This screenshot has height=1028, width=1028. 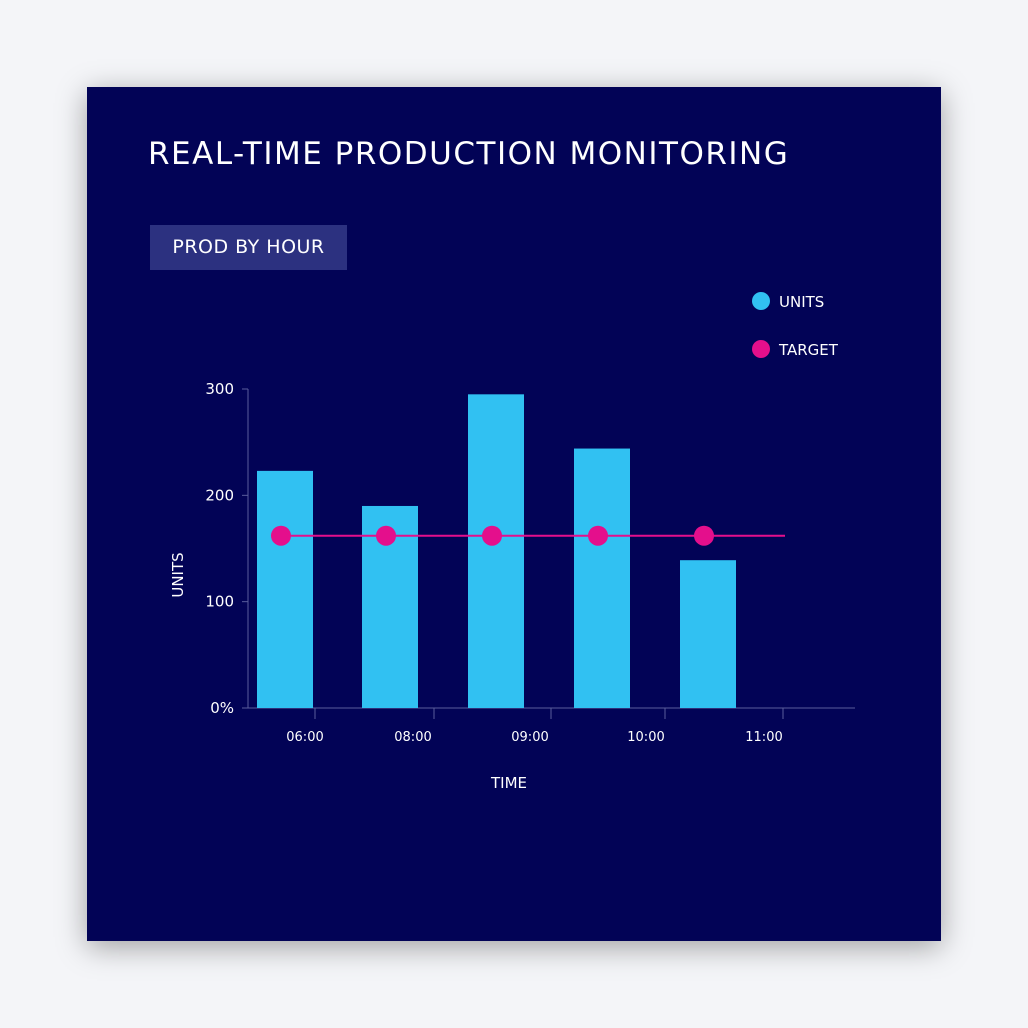 What do you see at coordinates (219, 495) in the screenshot?
I see `y-tick-label: 200` at bounding box center [219, 495].